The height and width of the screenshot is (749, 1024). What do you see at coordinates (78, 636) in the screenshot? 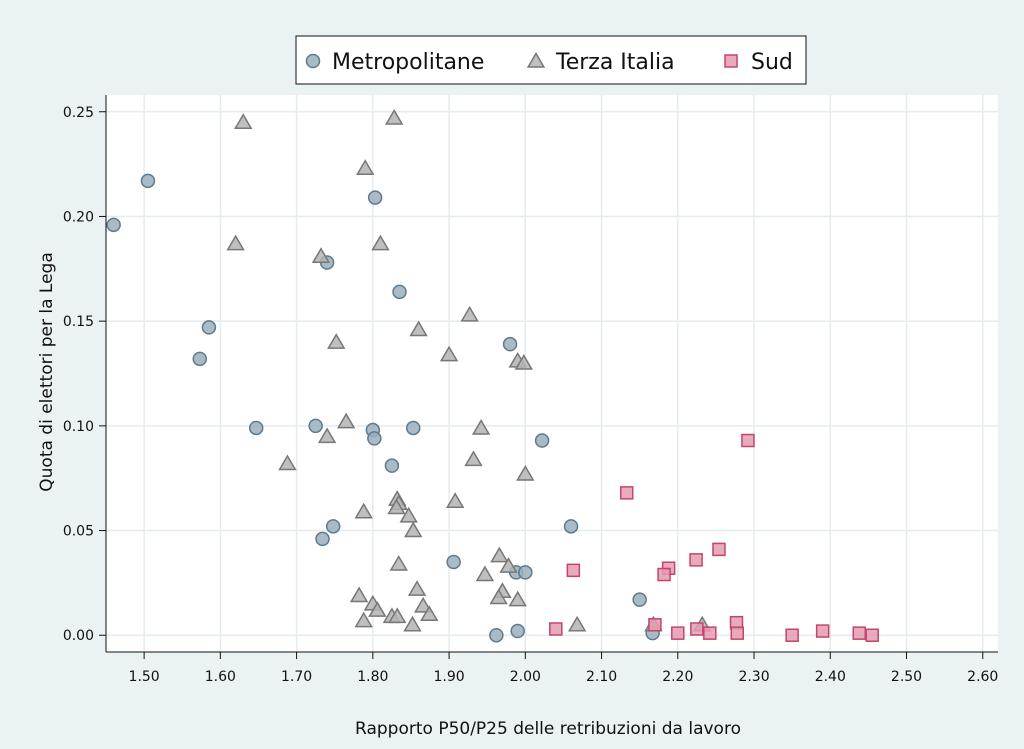
I see `y-tick-label-0: 0.00` at bounding box center [78, 636].